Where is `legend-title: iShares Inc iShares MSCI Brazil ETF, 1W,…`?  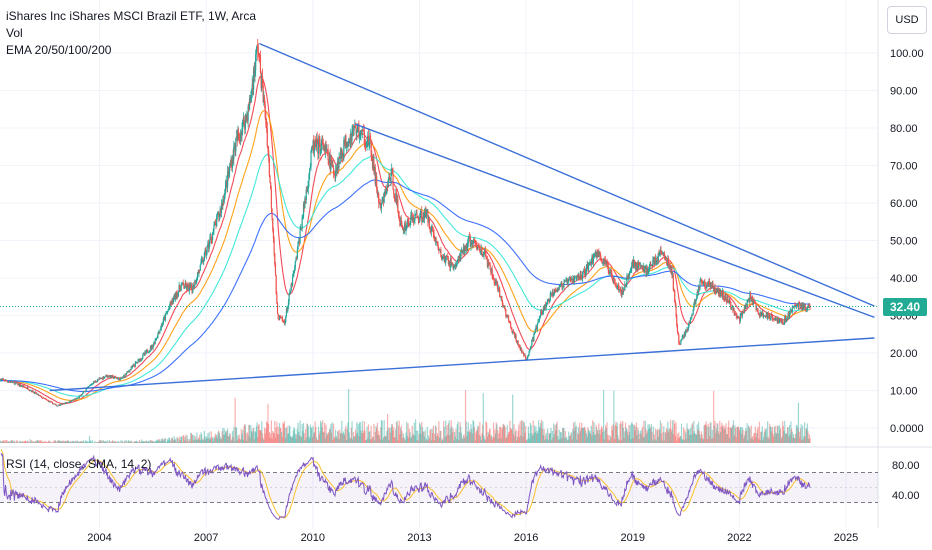
legend-title: iShares Inc iShares MSCI Brazil ETF, 1W,… is located at coordinates (131, 16).